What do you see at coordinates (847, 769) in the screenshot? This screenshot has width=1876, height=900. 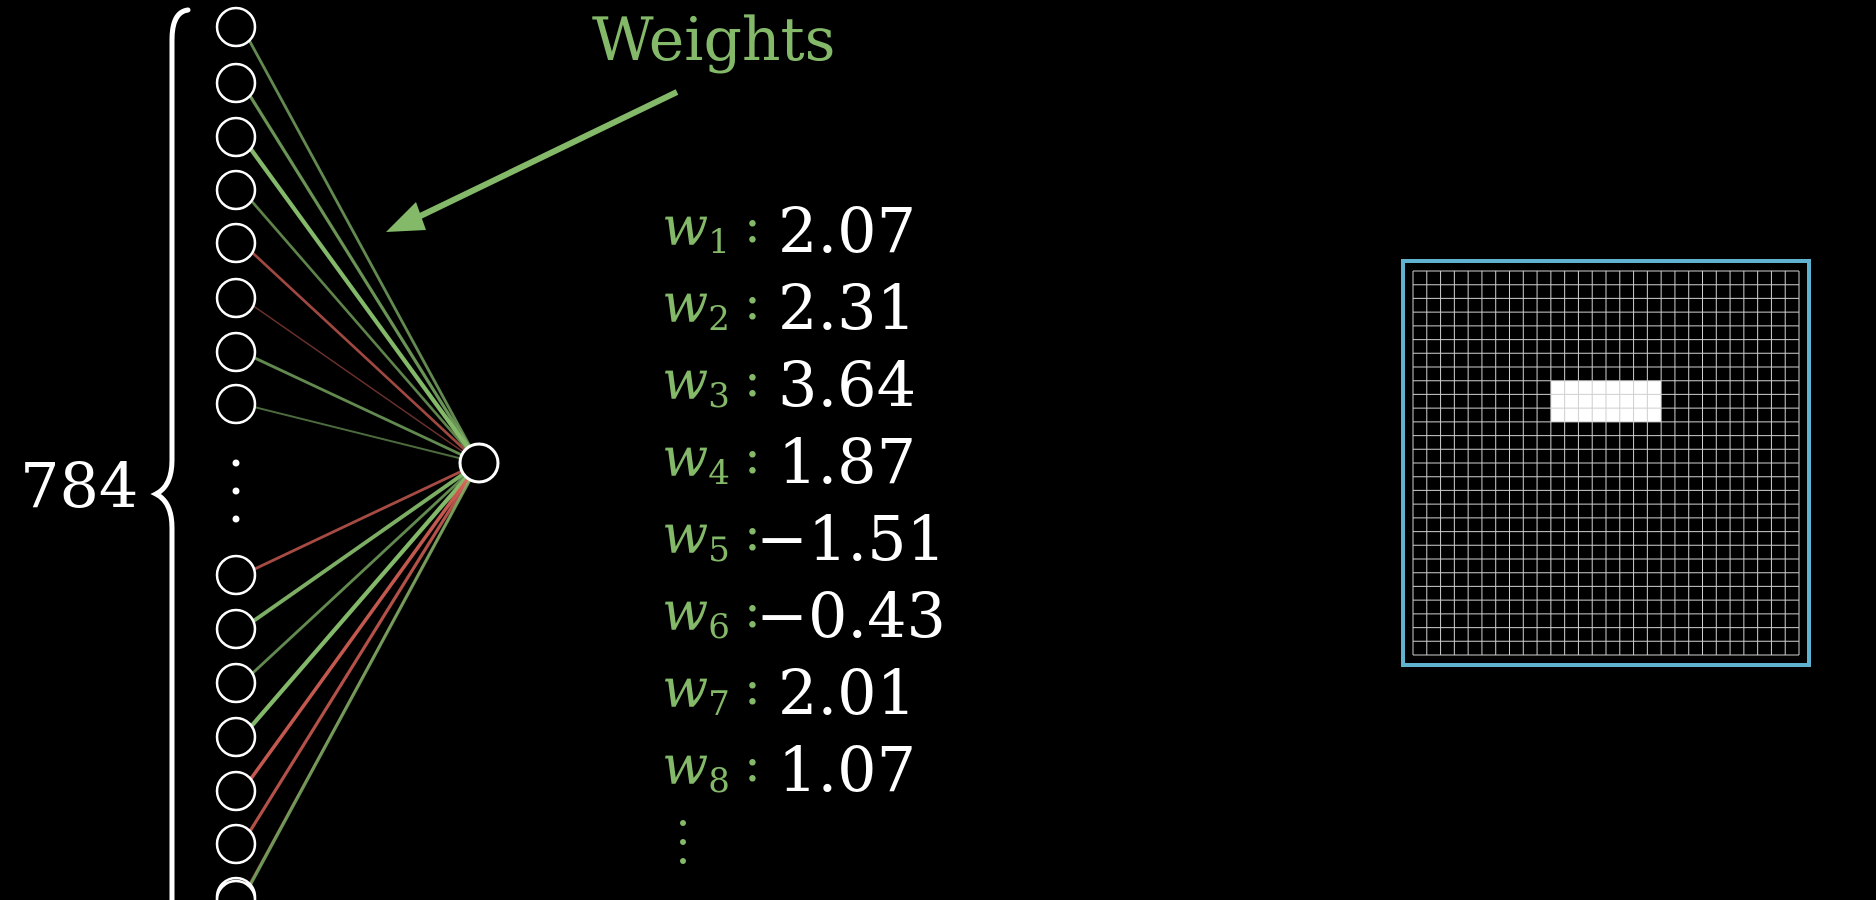 I see `weight-value: 1.07` at bounding box center [847, 769].